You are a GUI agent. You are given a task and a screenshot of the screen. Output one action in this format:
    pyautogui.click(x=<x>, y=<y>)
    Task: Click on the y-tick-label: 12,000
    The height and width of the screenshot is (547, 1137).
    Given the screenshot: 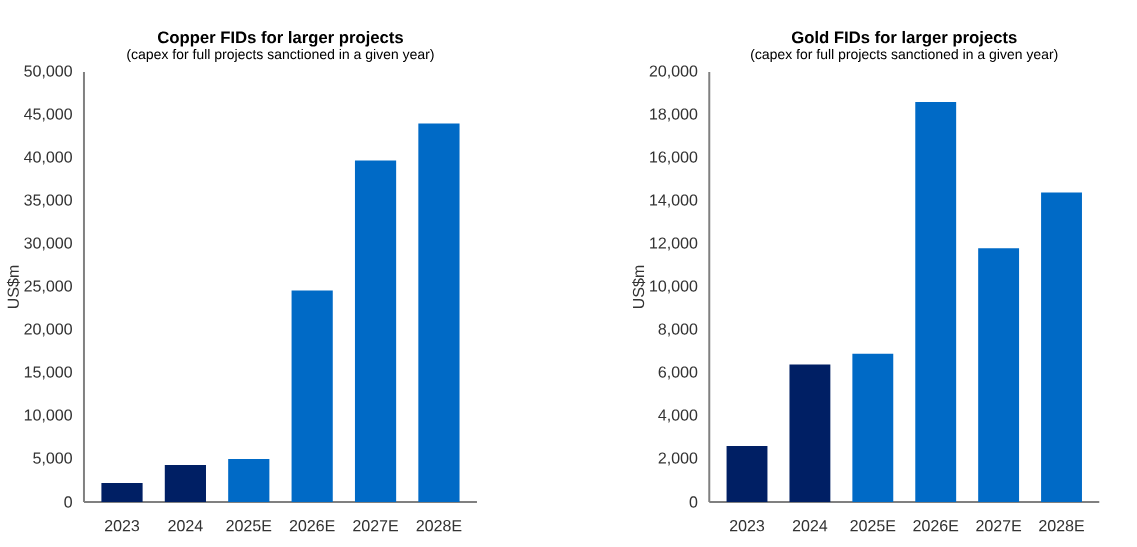 What is the action you would take?
    pyautogui.click(x=674, y=244)
    